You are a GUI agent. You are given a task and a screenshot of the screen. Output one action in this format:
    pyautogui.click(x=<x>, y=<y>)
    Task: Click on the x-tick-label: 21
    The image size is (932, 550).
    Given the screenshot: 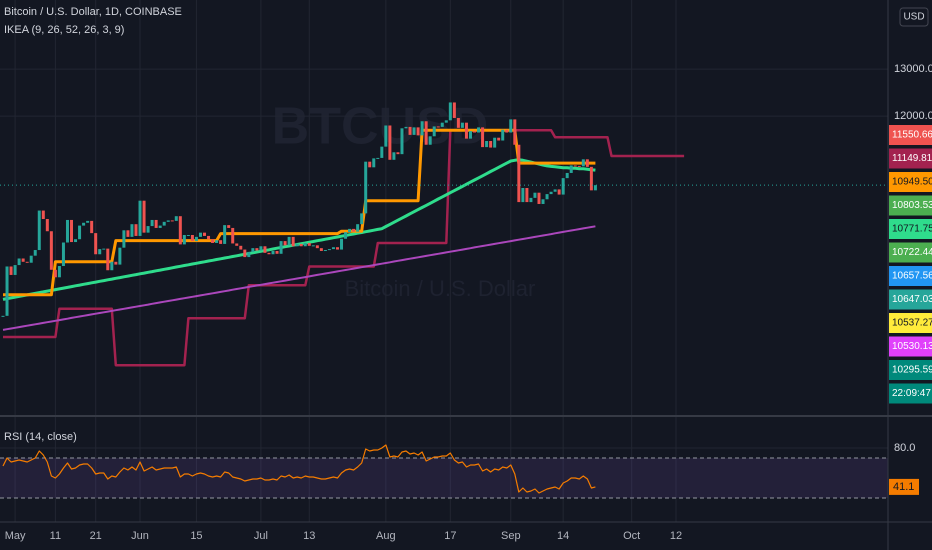 What is the action you would take?
    pyautogui.click(x=96, y=536)
    